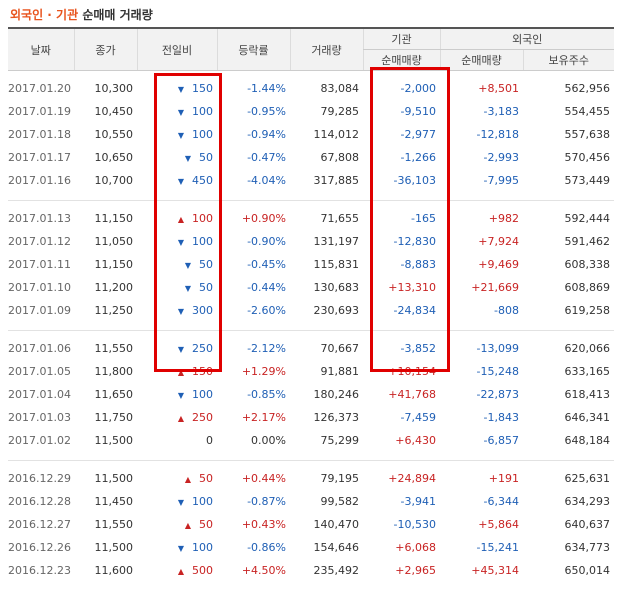  Describe the element at coordinates (39, 524) in the screenshot. I see `cell-date: 2016.12.27` at that location.